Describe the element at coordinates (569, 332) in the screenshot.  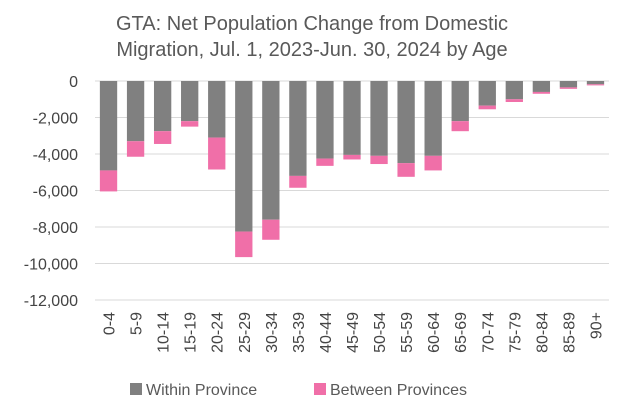
I see `x-tick-label: 85-89` at that location.